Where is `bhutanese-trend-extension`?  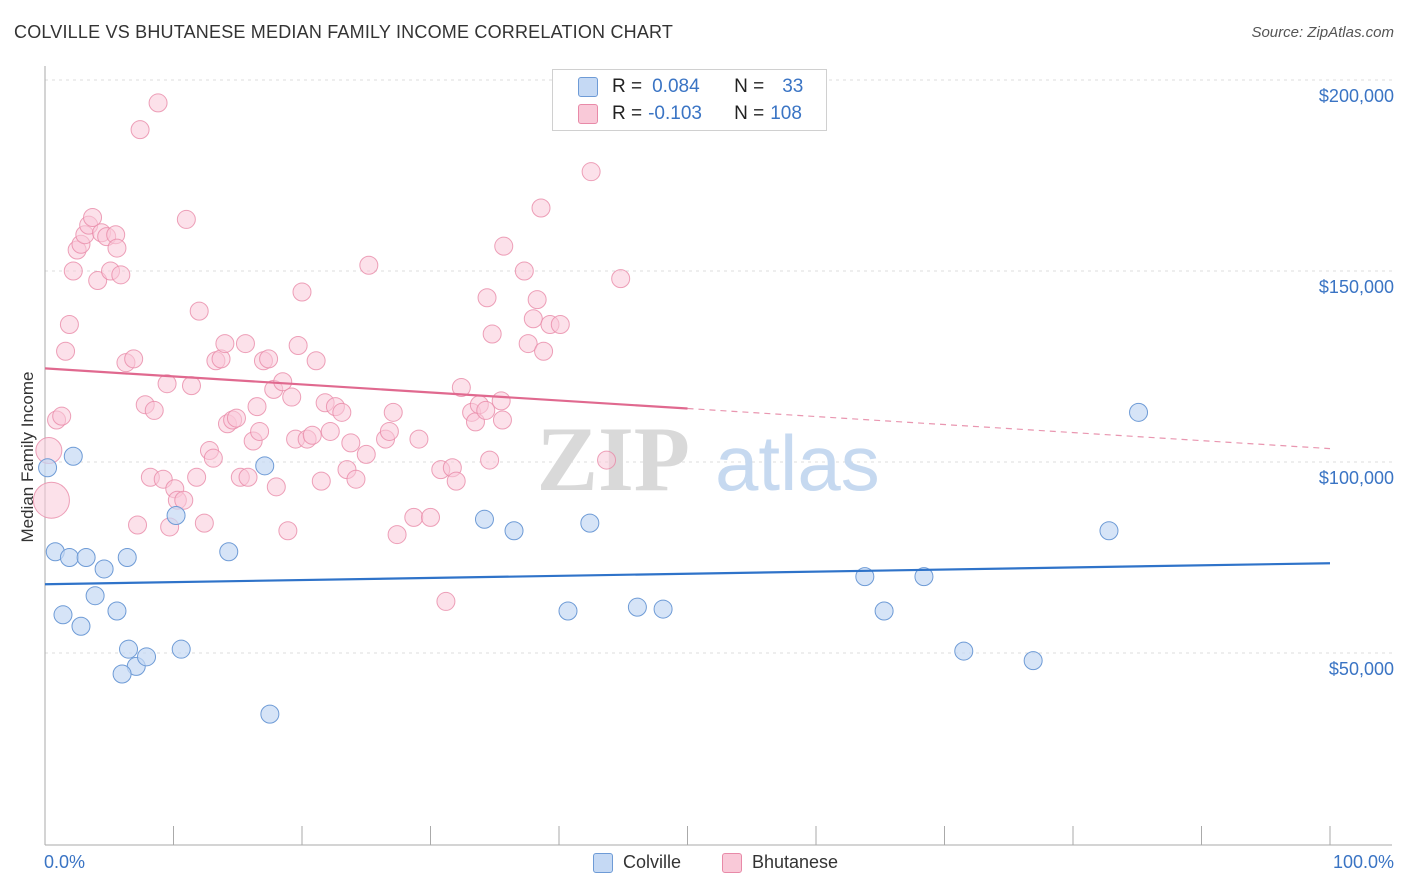 bhutanese-trend-extension is located at coordinates (1009, 428).